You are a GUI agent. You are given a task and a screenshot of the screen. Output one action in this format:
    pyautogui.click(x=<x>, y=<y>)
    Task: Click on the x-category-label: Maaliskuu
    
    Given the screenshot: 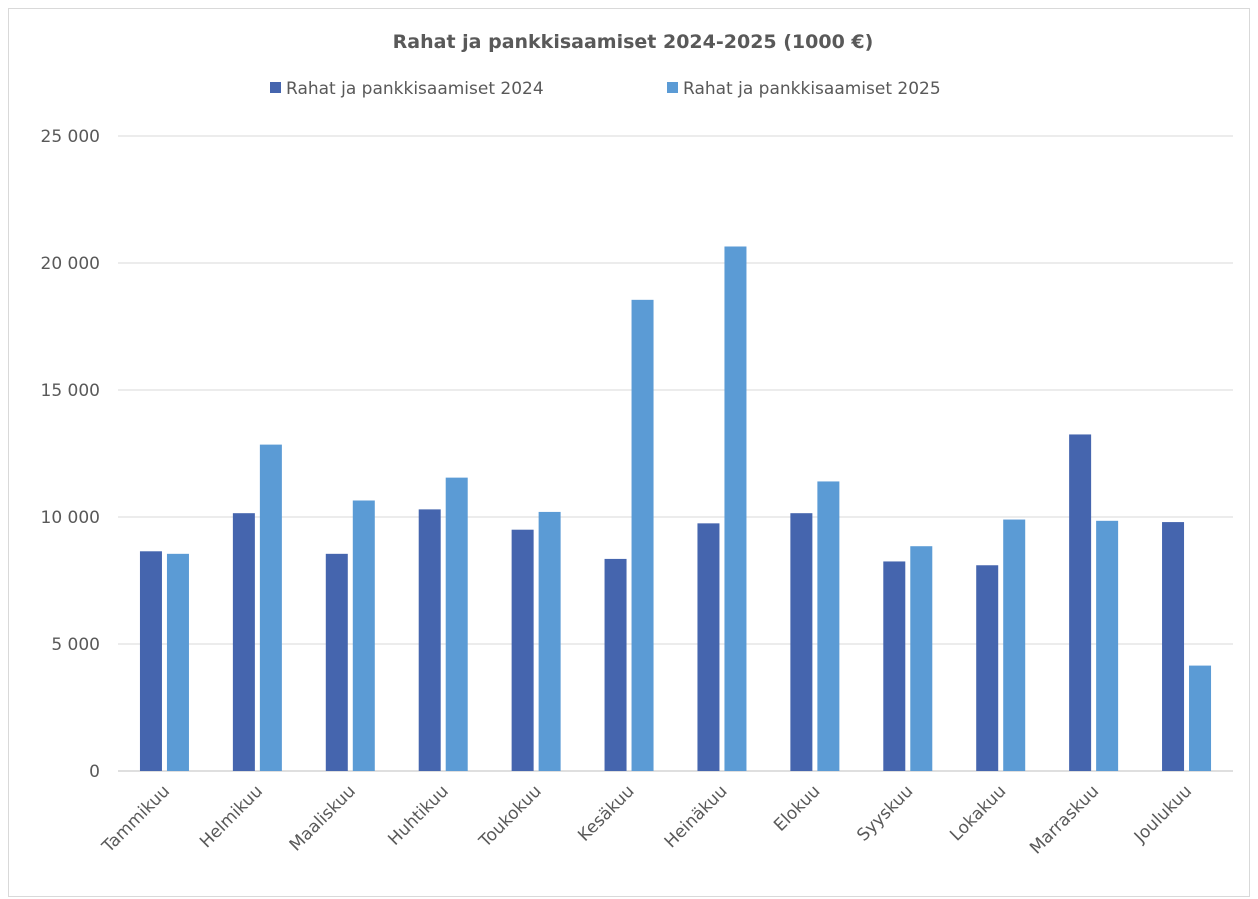 What is the action you would take?
    pyautogui.click(x=323, y=818)
    